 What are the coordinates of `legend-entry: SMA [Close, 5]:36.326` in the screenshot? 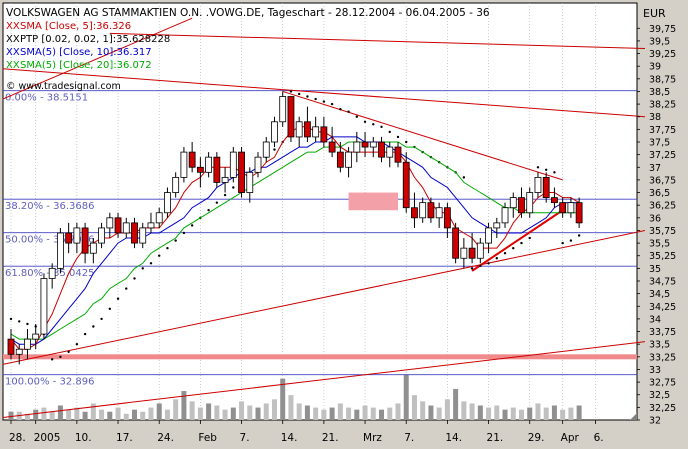 It's located at (75, 26).